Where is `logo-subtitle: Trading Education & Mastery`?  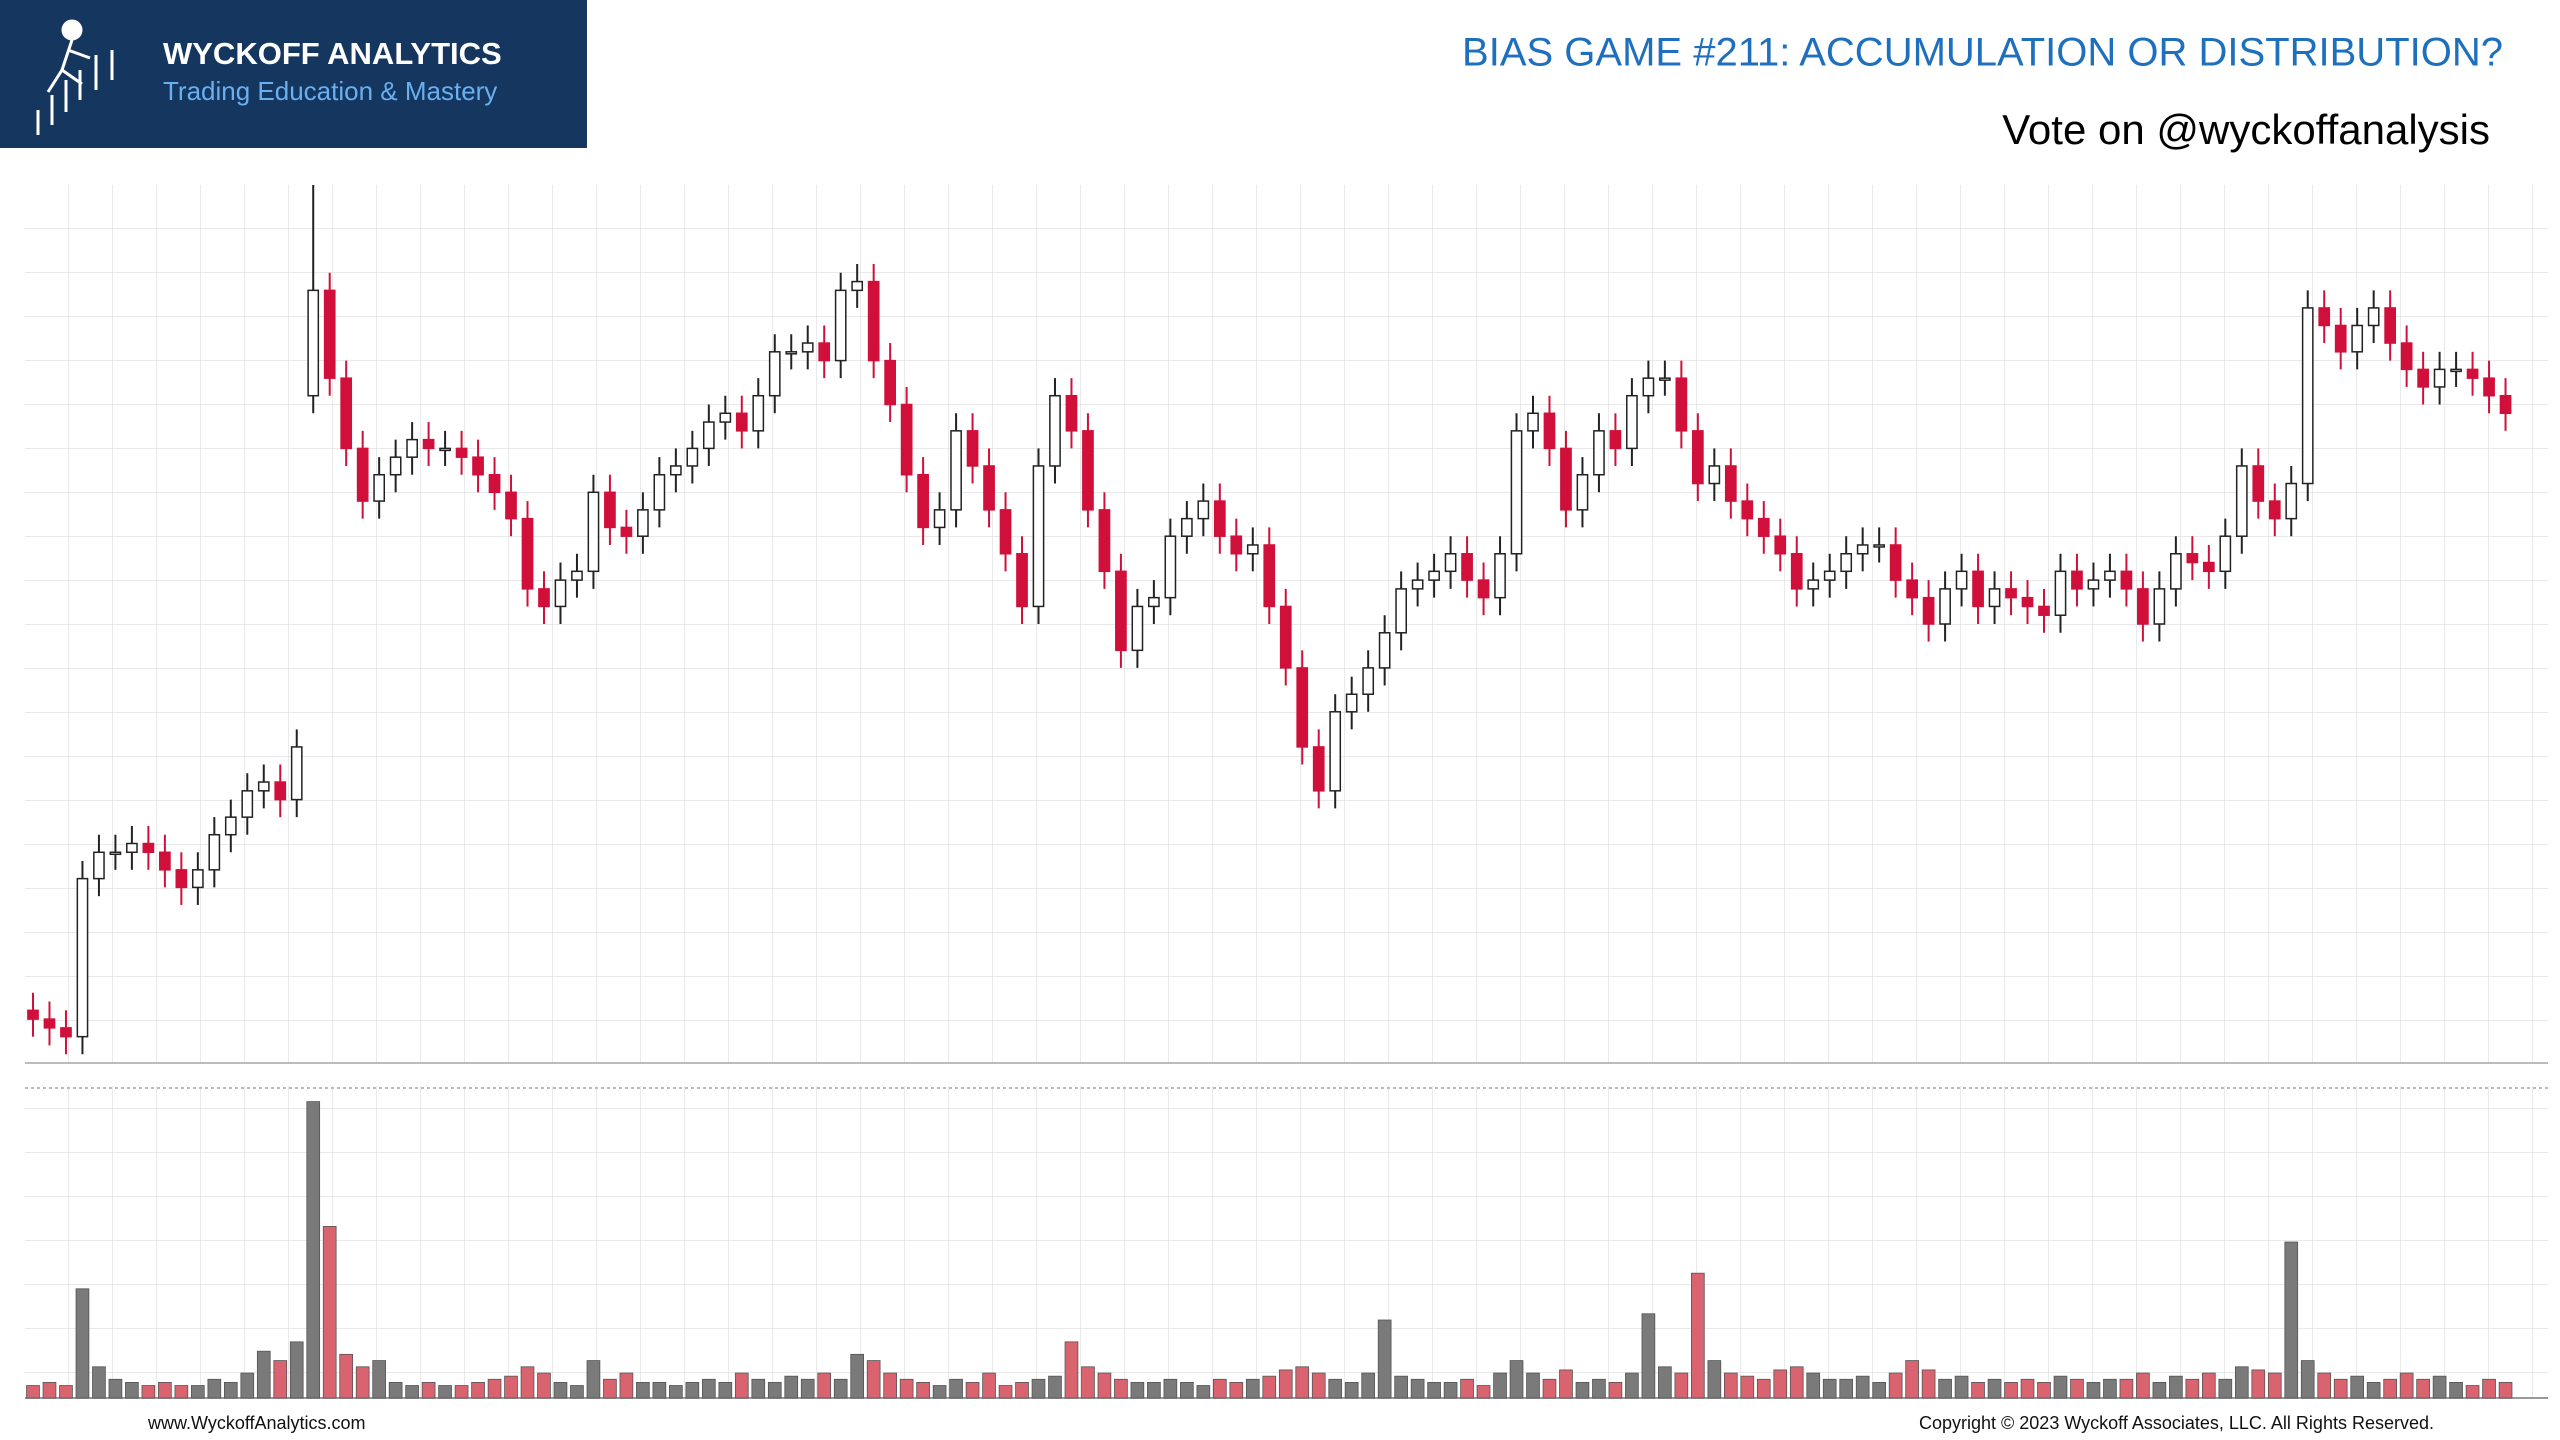
logo-subtitle: Trading Education & Mastery is located at coordinates (330, 91).